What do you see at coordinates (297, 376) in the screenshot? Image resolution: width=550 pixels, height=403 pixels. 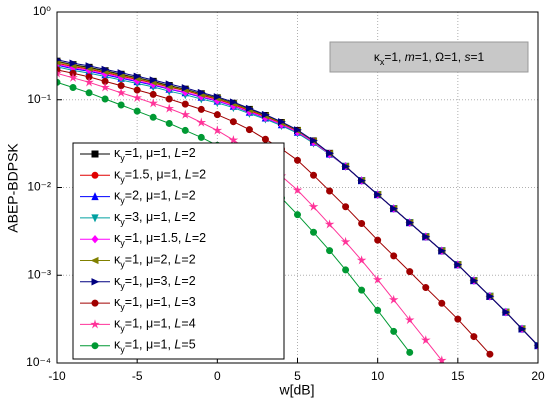 I see `x-tick-label: 5` at bounding box center [297, 376].